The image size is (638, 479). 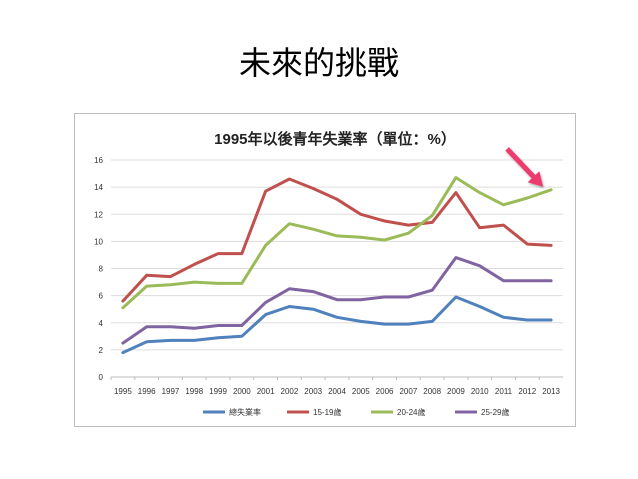 I want to click on x-tick-label: 2001, so click(x=266, y=391).